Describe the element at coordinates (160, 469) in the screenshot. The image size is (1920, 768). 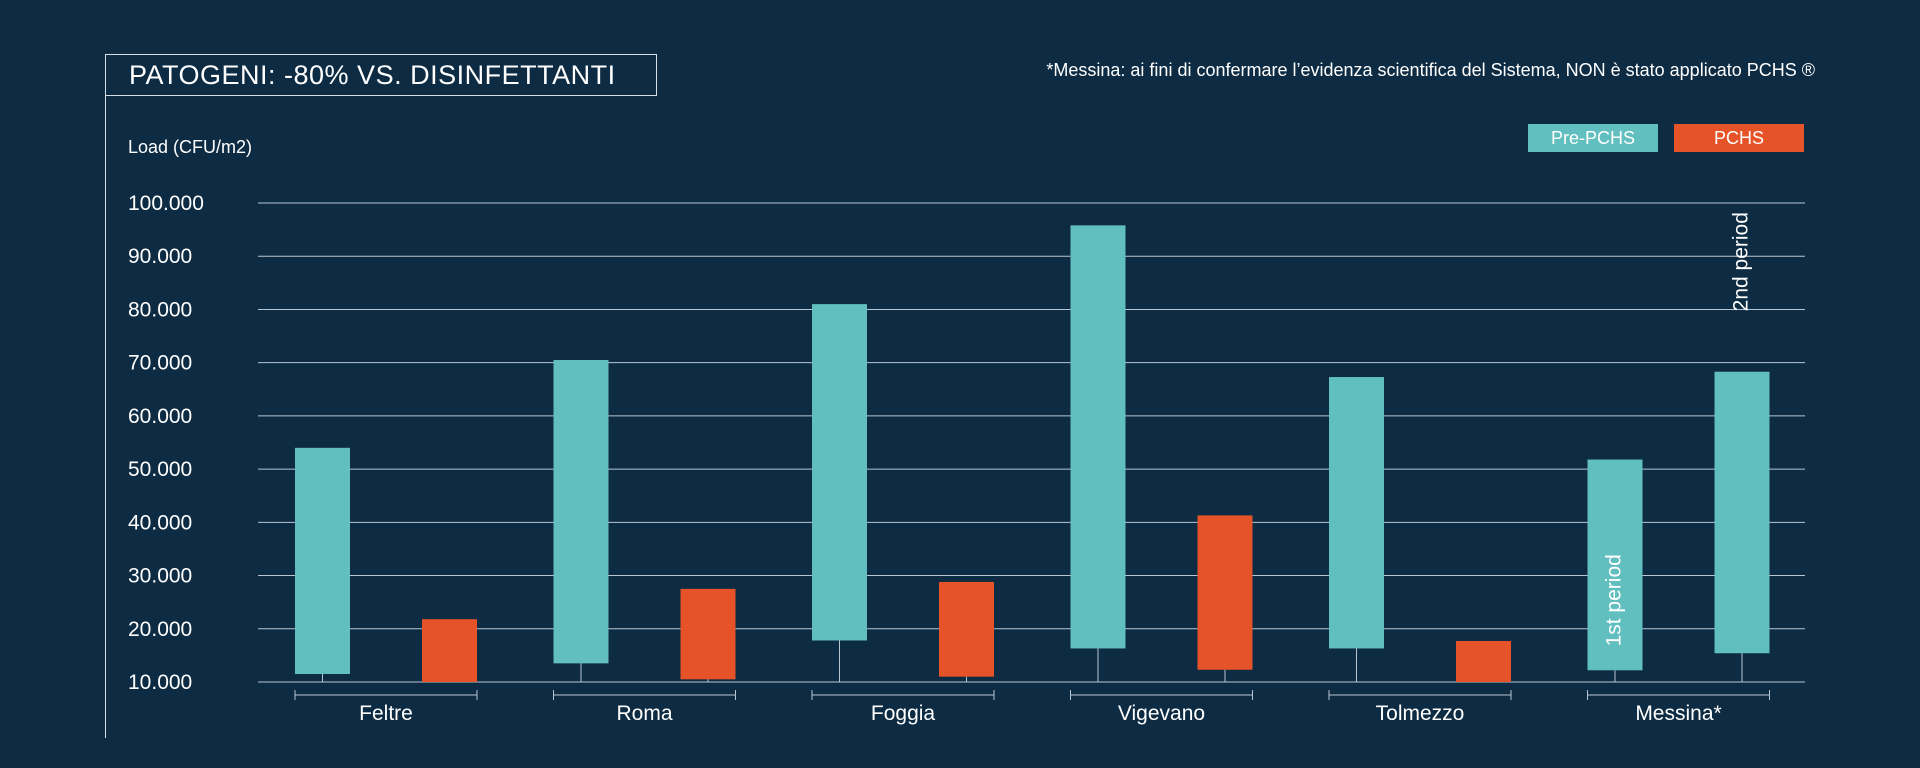
I see `y-tick-label: 50.000` at that location.